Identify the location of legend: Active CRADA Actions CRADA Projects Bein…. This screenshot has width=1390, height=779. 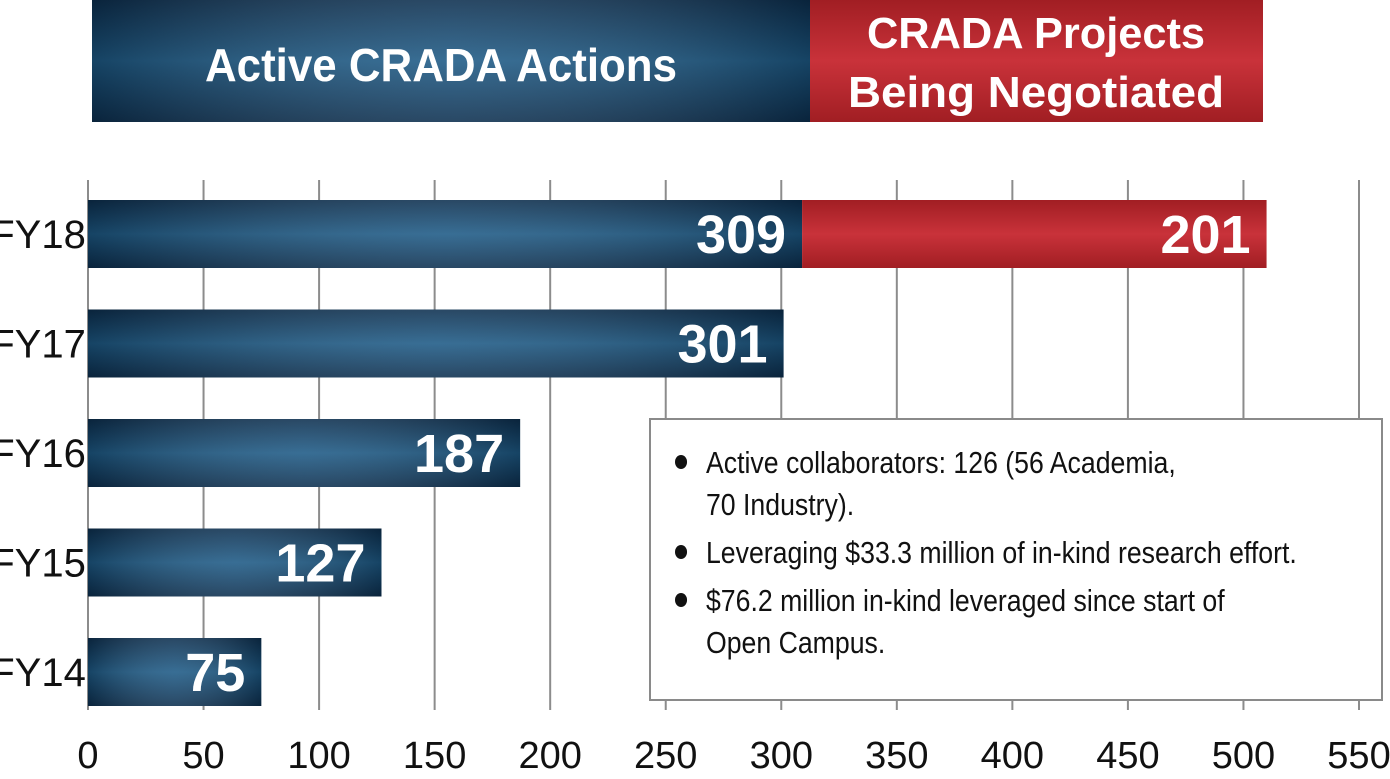
(677, 61).